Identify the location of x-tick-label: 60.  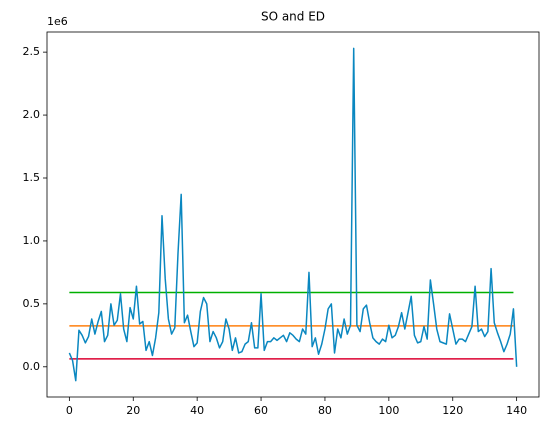
(261, 410).